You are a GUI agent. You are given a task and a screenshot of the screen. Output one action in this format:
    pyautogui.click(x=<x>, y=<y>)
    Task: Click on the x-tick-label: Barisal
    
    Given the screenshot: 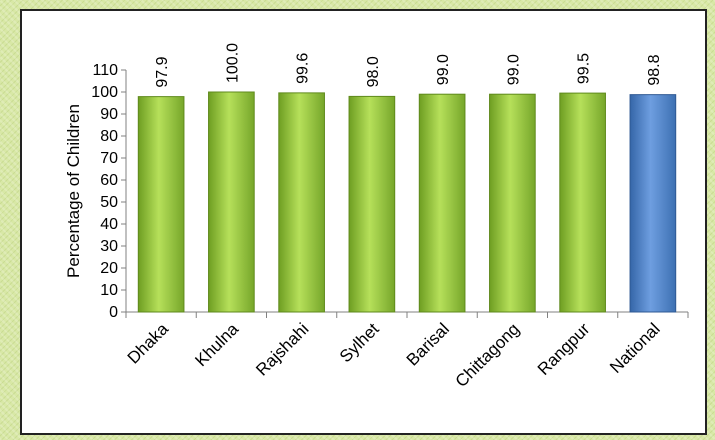 What is the action you would take?
    pyautogui.click(x=428, y=344)
    